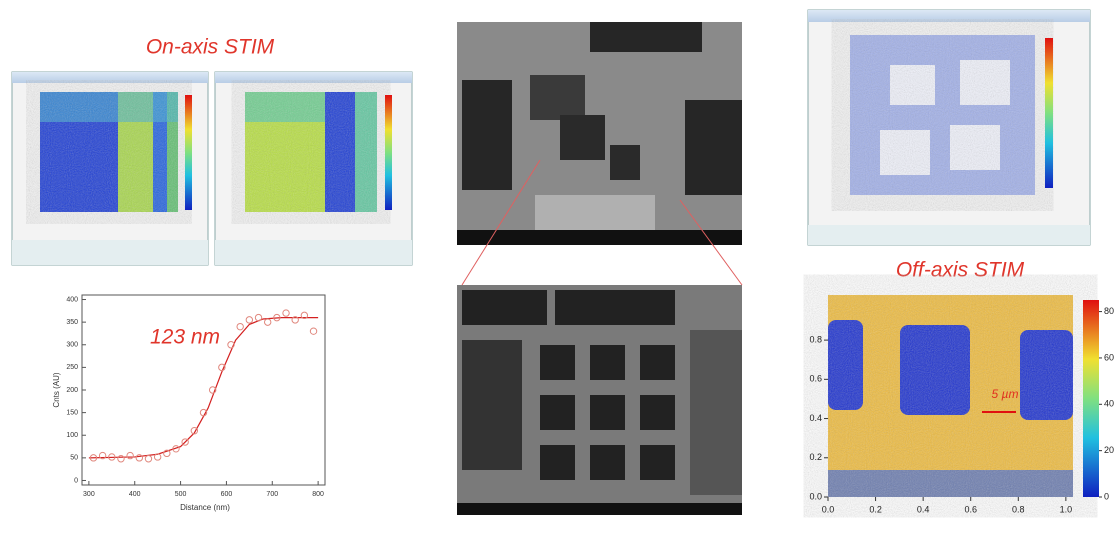 This screenshot has width=1115, height=537. Describe the element at coordinates (1091, 398) in the screenshot. I see `colorbar` at that location.